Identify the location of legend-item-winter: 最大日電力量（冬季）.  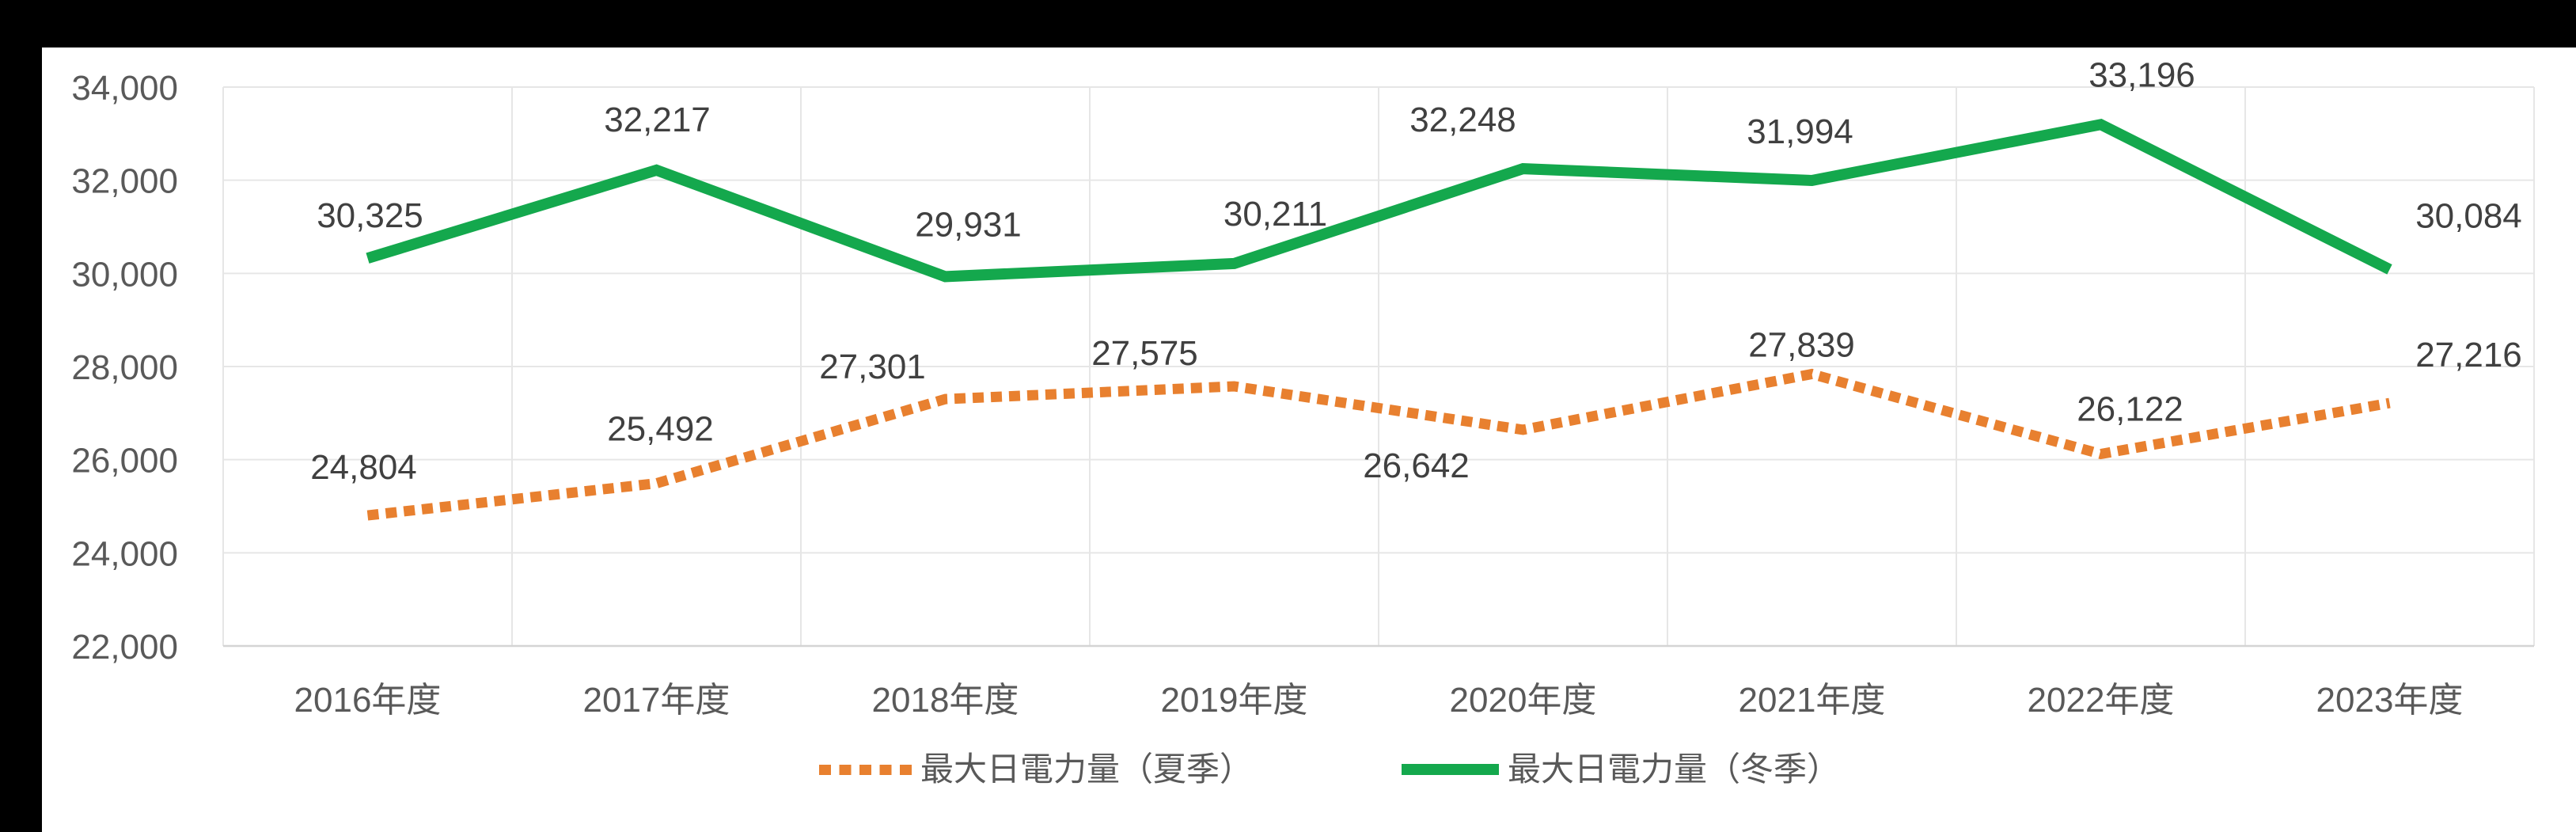
(1621, 769).